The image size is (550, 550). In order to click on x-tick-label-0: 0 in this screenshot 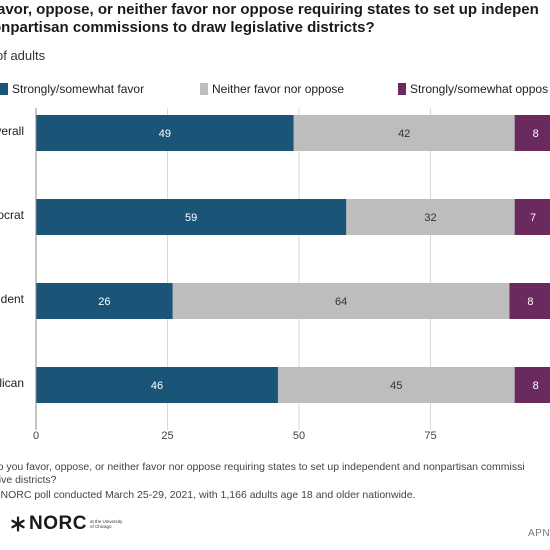, I will do `click(36, 436)`.